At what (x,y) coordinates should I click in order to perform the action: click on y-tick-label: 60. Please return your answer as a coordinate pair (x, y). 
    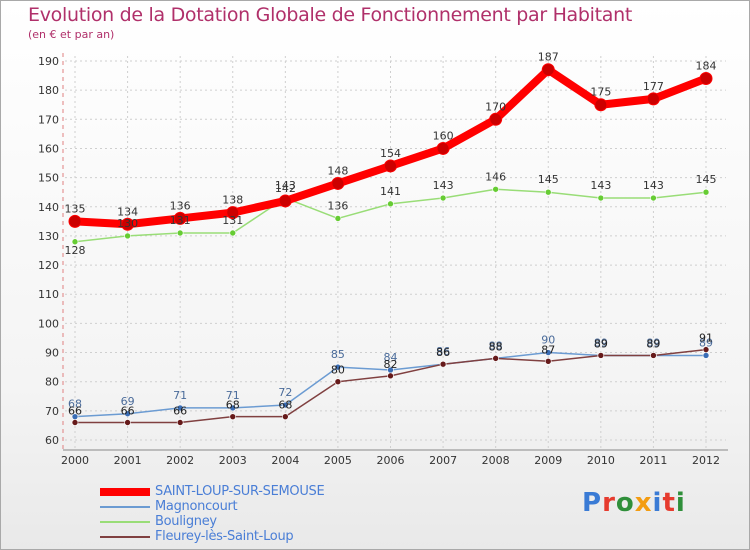
    Looking at the image, I should click on (52, 440).